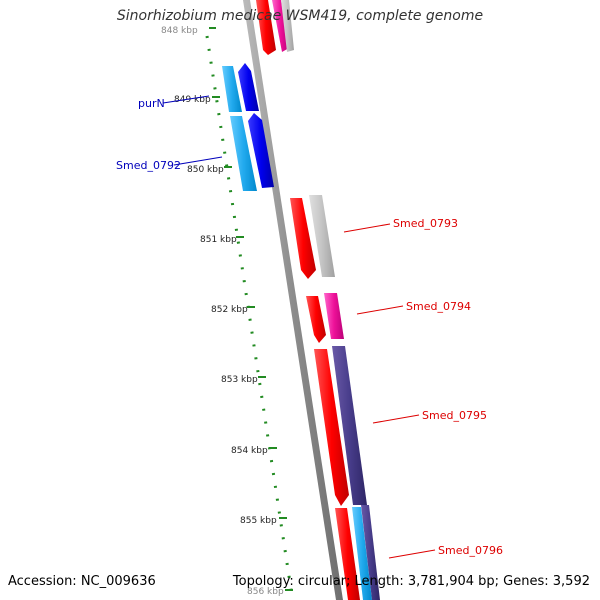 This screenshot has height=600, width=600. I want to click on leader-purN, so click(186, 99).